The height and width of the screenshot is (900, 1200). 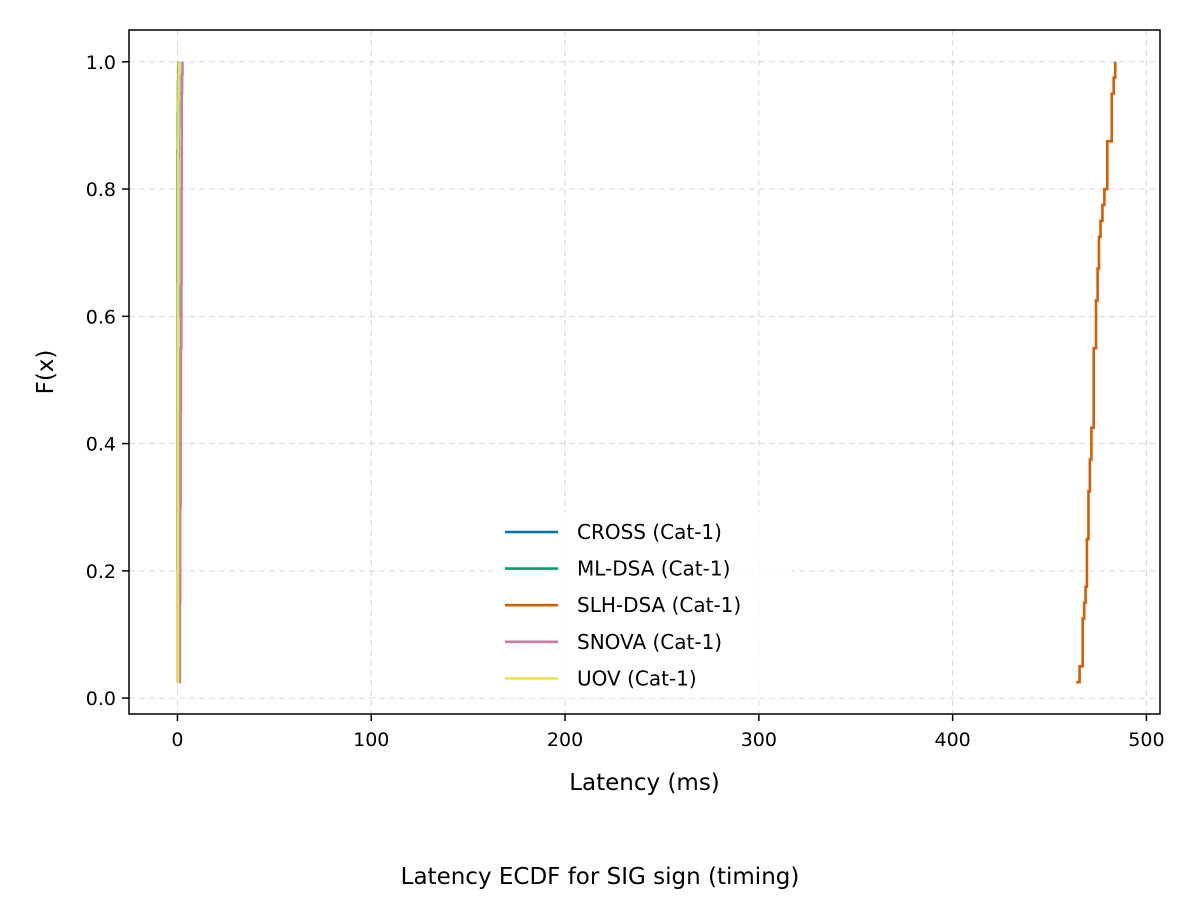 I want to click on y-tick-label: 0.6, so click(x=101, y=317).